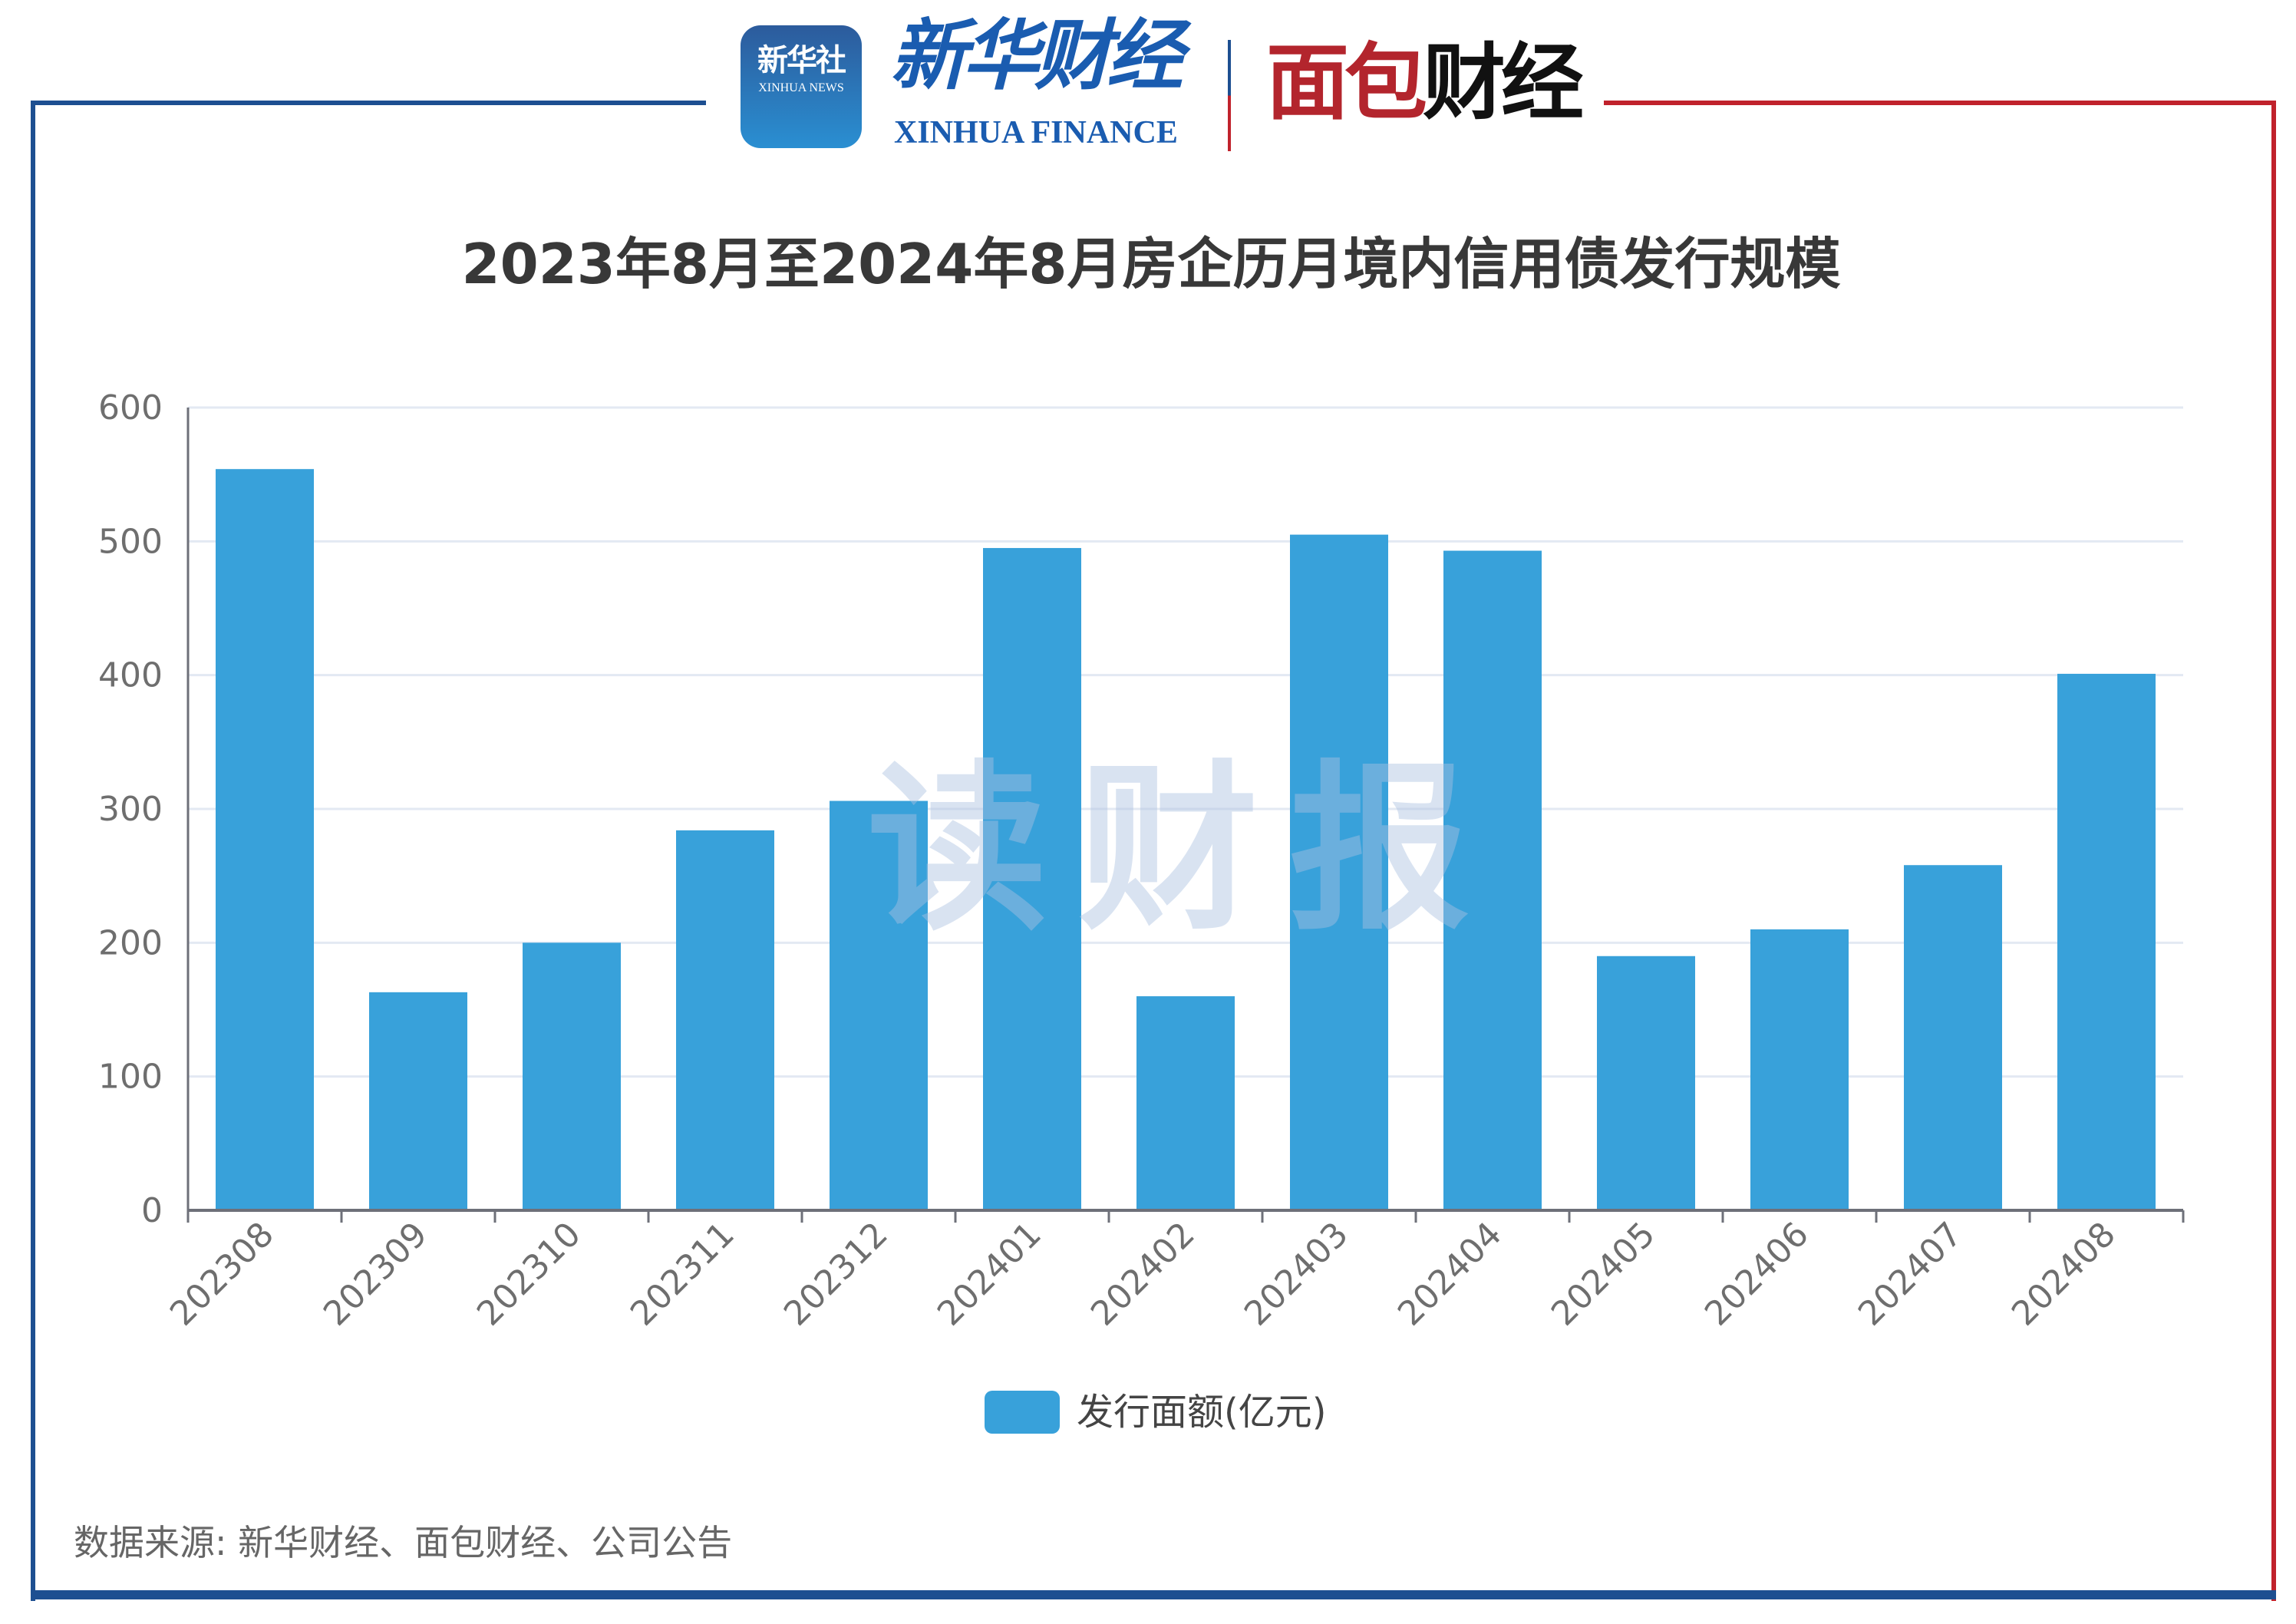  Describe the element at coordinates (1022, 1412) in the screenshot. I see `legend-swatch` at that location.